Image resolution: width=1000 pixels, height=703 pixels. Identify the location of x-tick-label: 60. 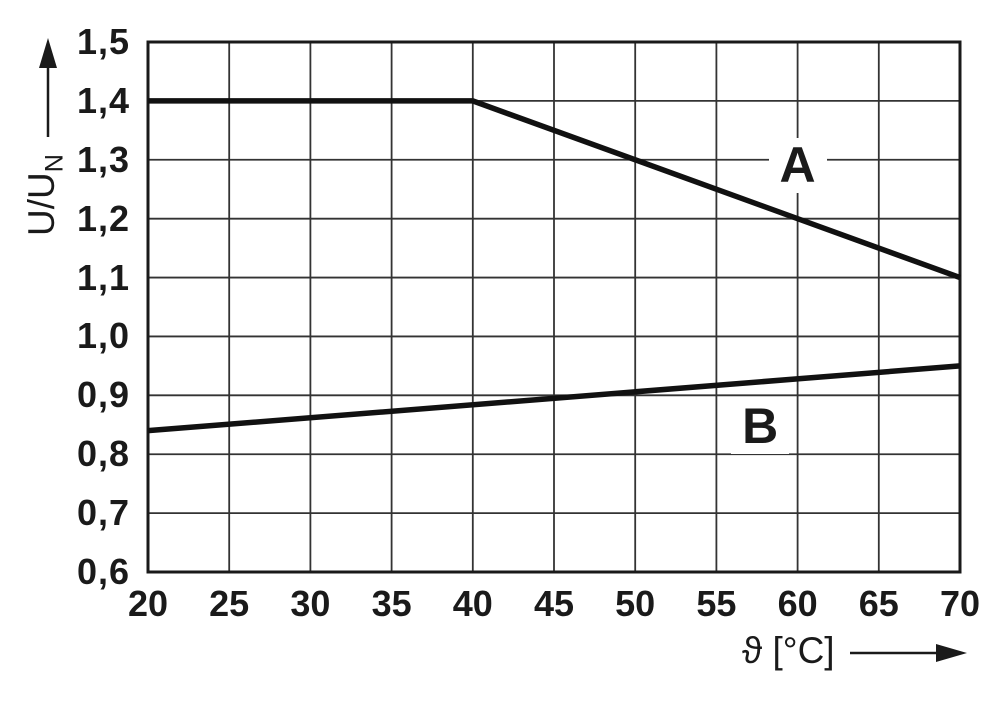
(797, 603).